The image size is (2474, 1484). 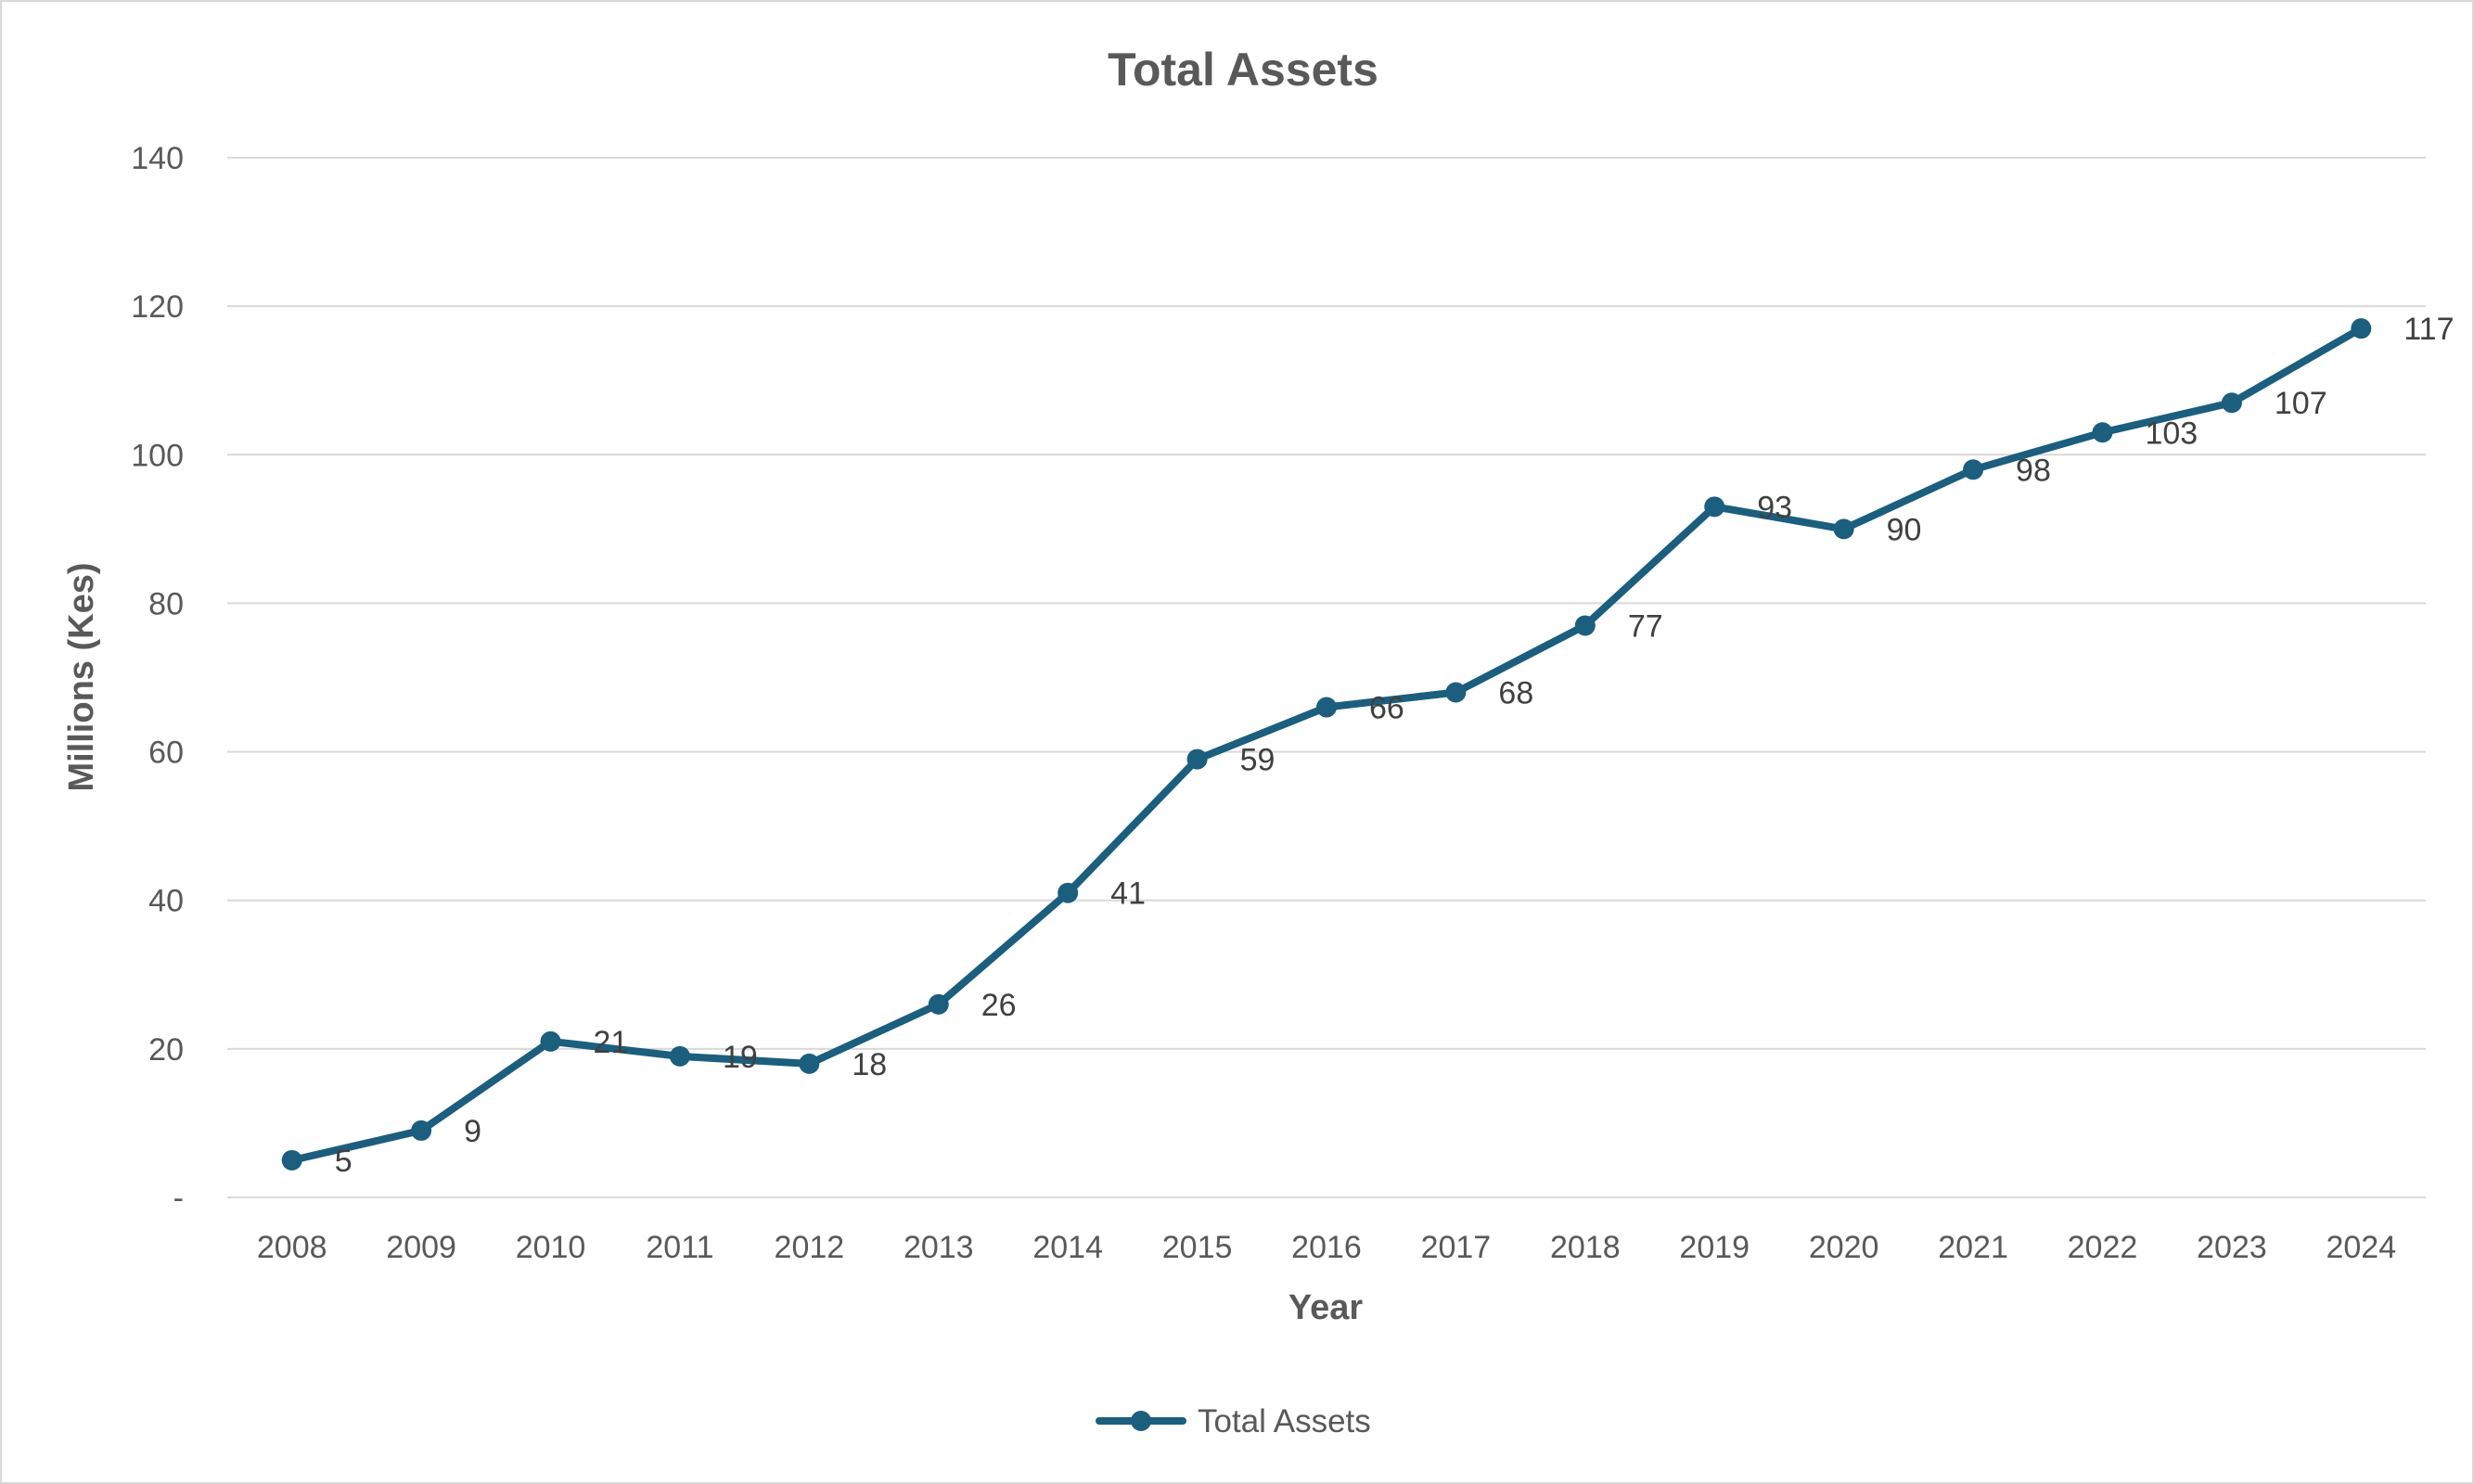 What do you see at coordinates (166, 901) in the screenshot?
I see `y-tick-label: 40` at bounding box center [166, 901].